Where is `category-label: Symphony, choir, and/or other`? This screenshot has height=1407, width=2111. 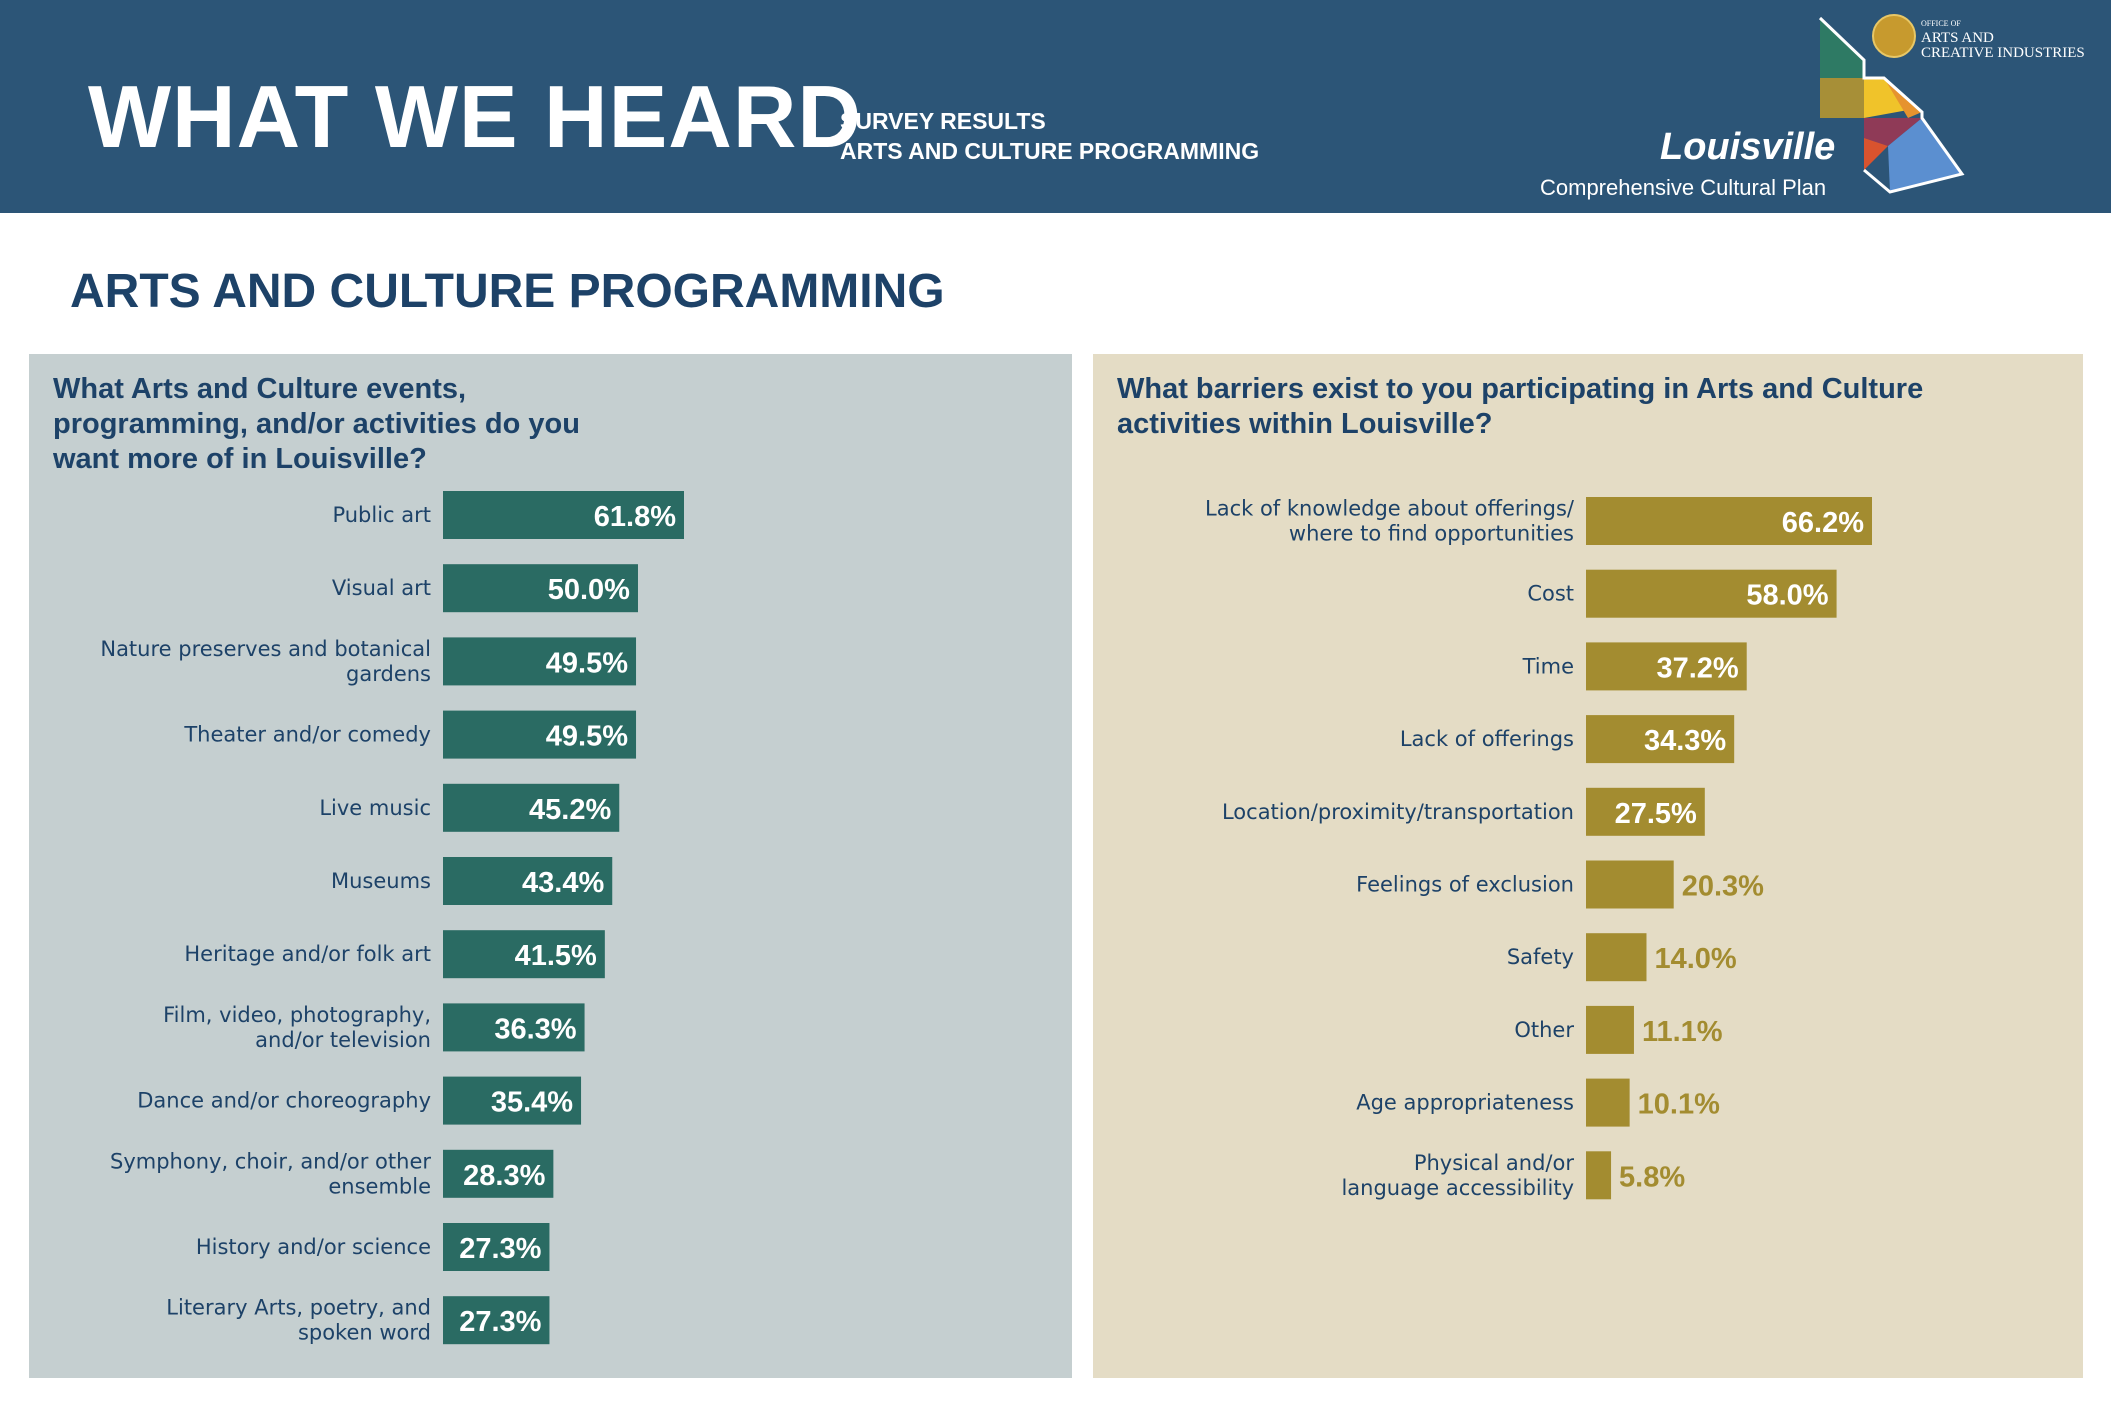 category-label: Symphony, choir, and/or other is located at coordinates (270, 1161).